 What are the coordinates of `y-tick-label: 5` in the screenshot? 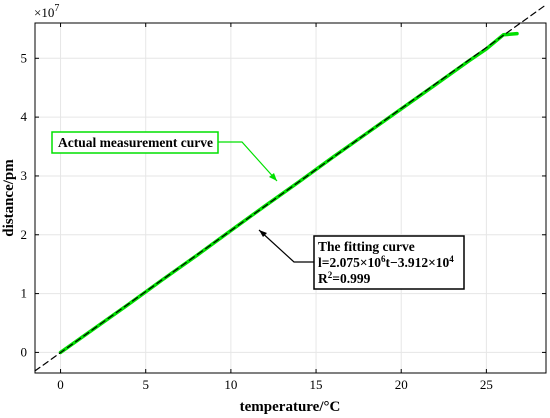 It's located at (24, 57).